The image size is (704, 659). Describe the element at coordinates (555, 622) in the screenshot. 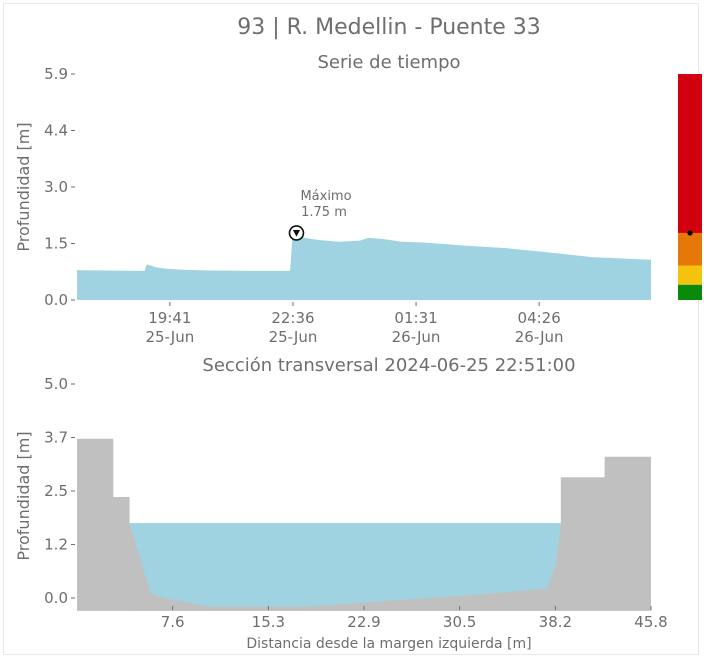

I see `x-tick-label: 38.2` at that location.